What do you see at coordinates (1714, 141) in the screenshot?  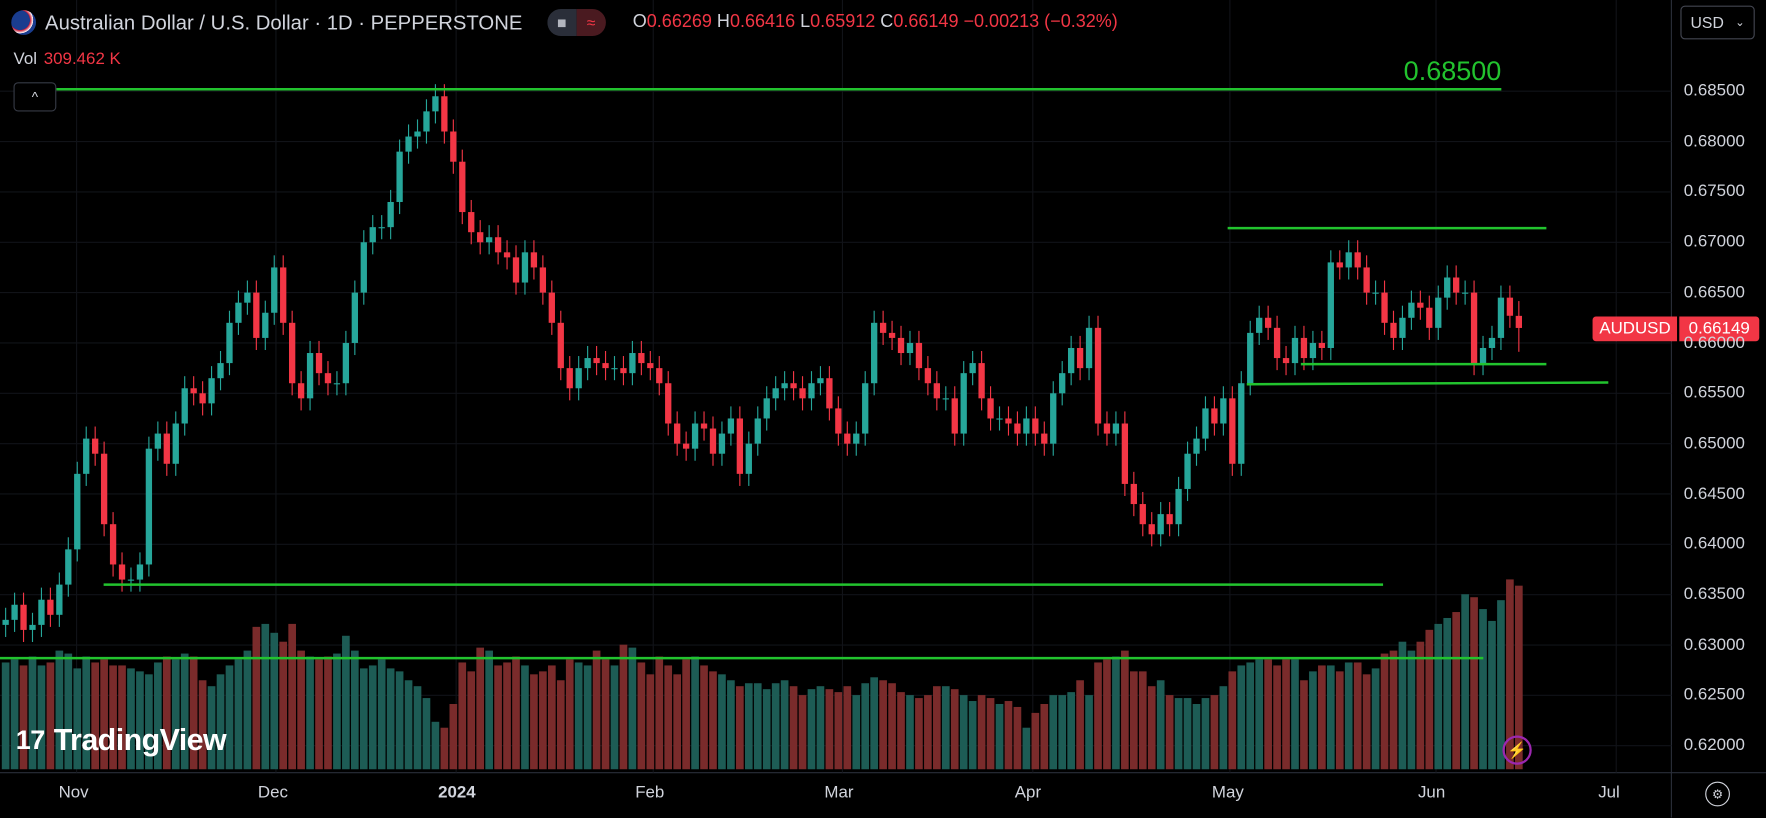 I see `y-tick-label: 0.68000` at bounding box center [1714, 141].